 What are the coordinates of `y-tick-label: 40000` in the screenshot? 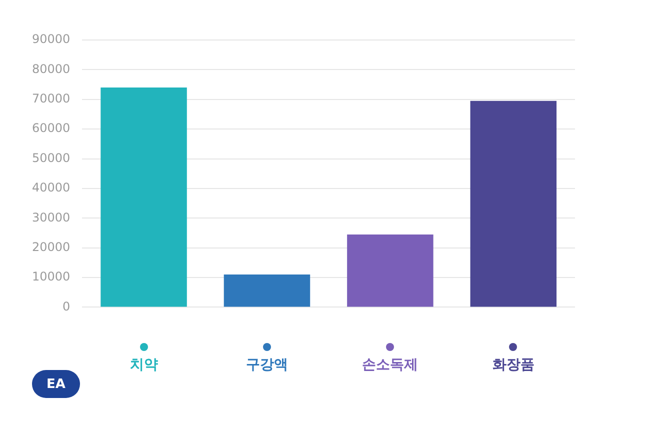 It's located at (51, 187).